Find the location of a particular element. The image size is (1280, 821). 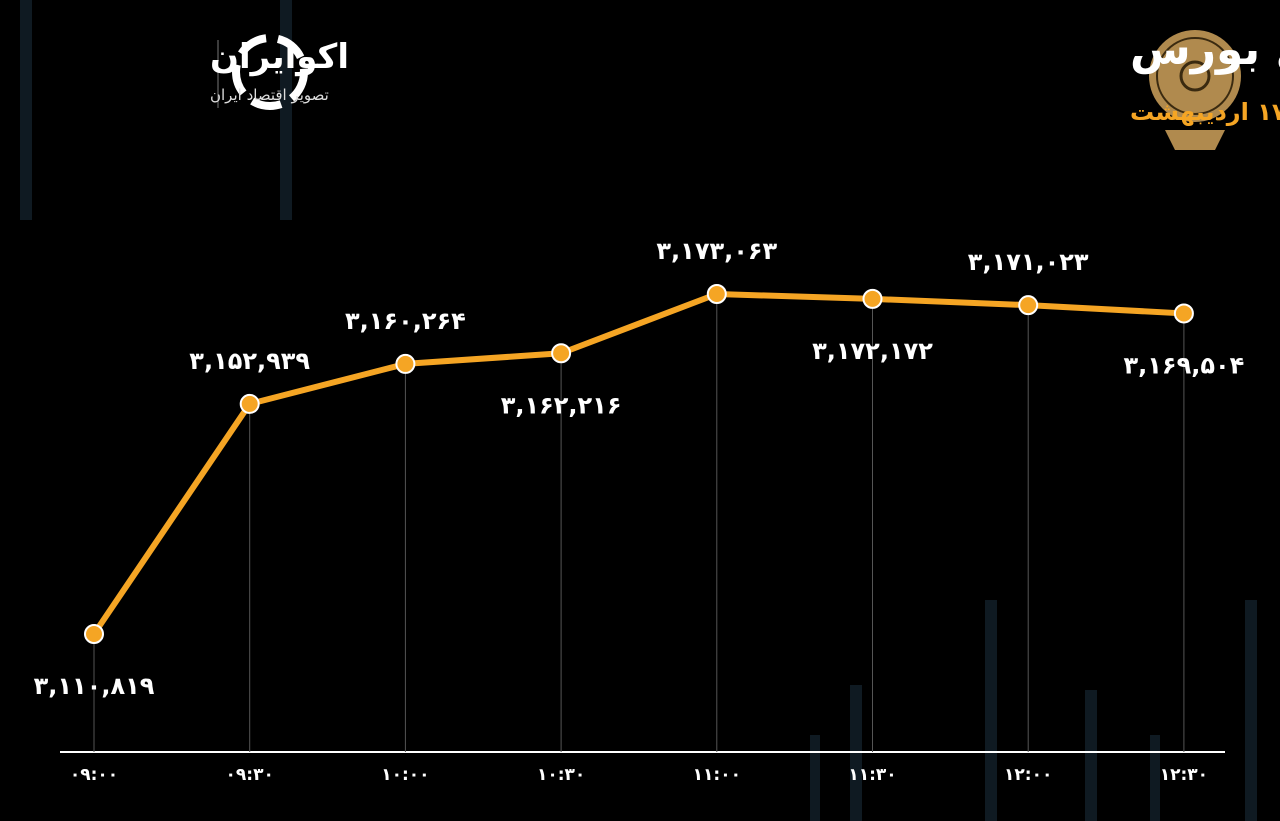

x-tick-label: ۱۰:۳۰ is located at coordinates (561, 775).